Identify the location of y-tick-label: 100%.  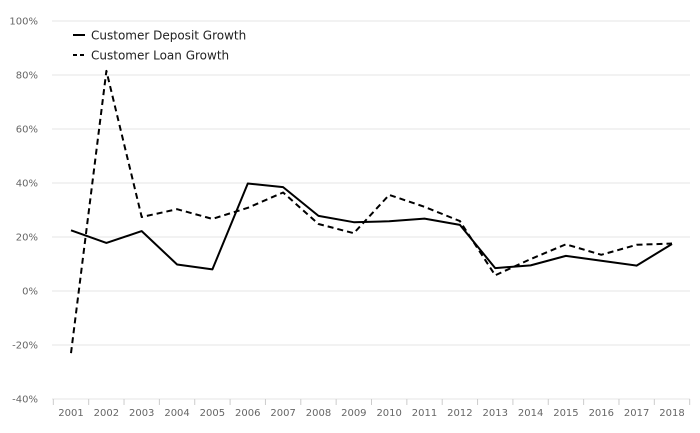
(23, 22).